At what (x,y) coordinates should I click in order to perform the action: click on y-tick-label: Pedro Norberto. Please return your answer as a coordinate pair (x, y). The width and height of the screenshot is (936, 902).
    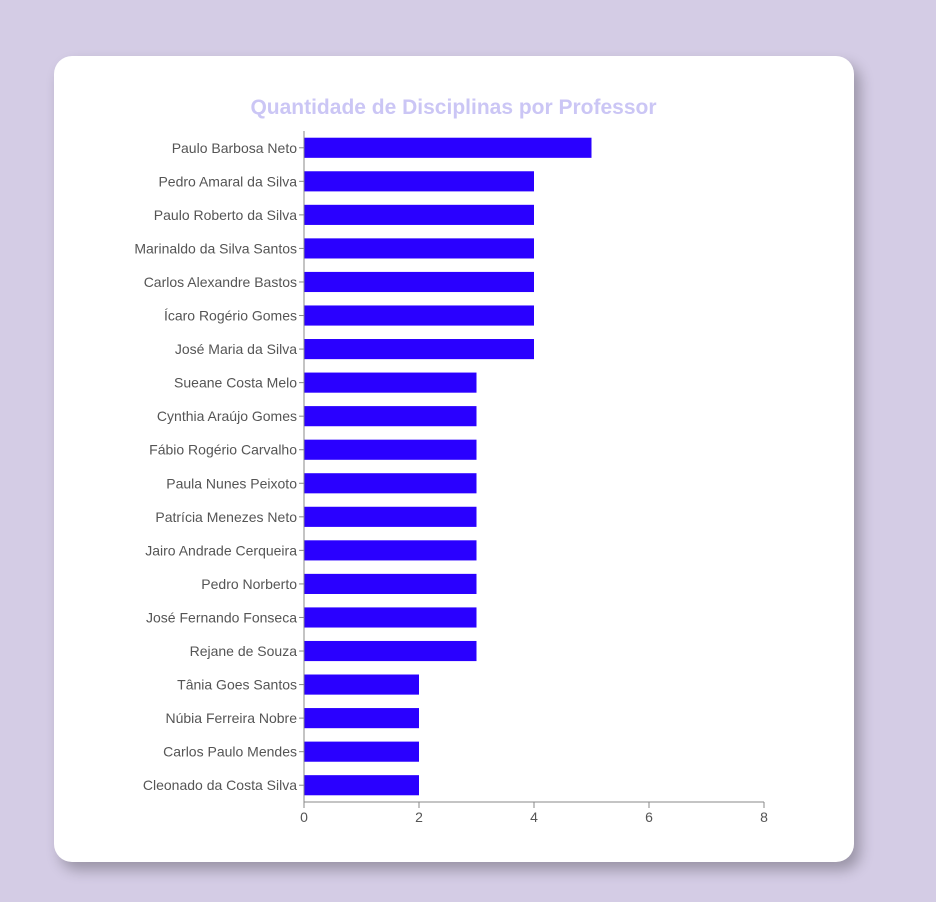
    Looking at the image, I should click on (249, 584).